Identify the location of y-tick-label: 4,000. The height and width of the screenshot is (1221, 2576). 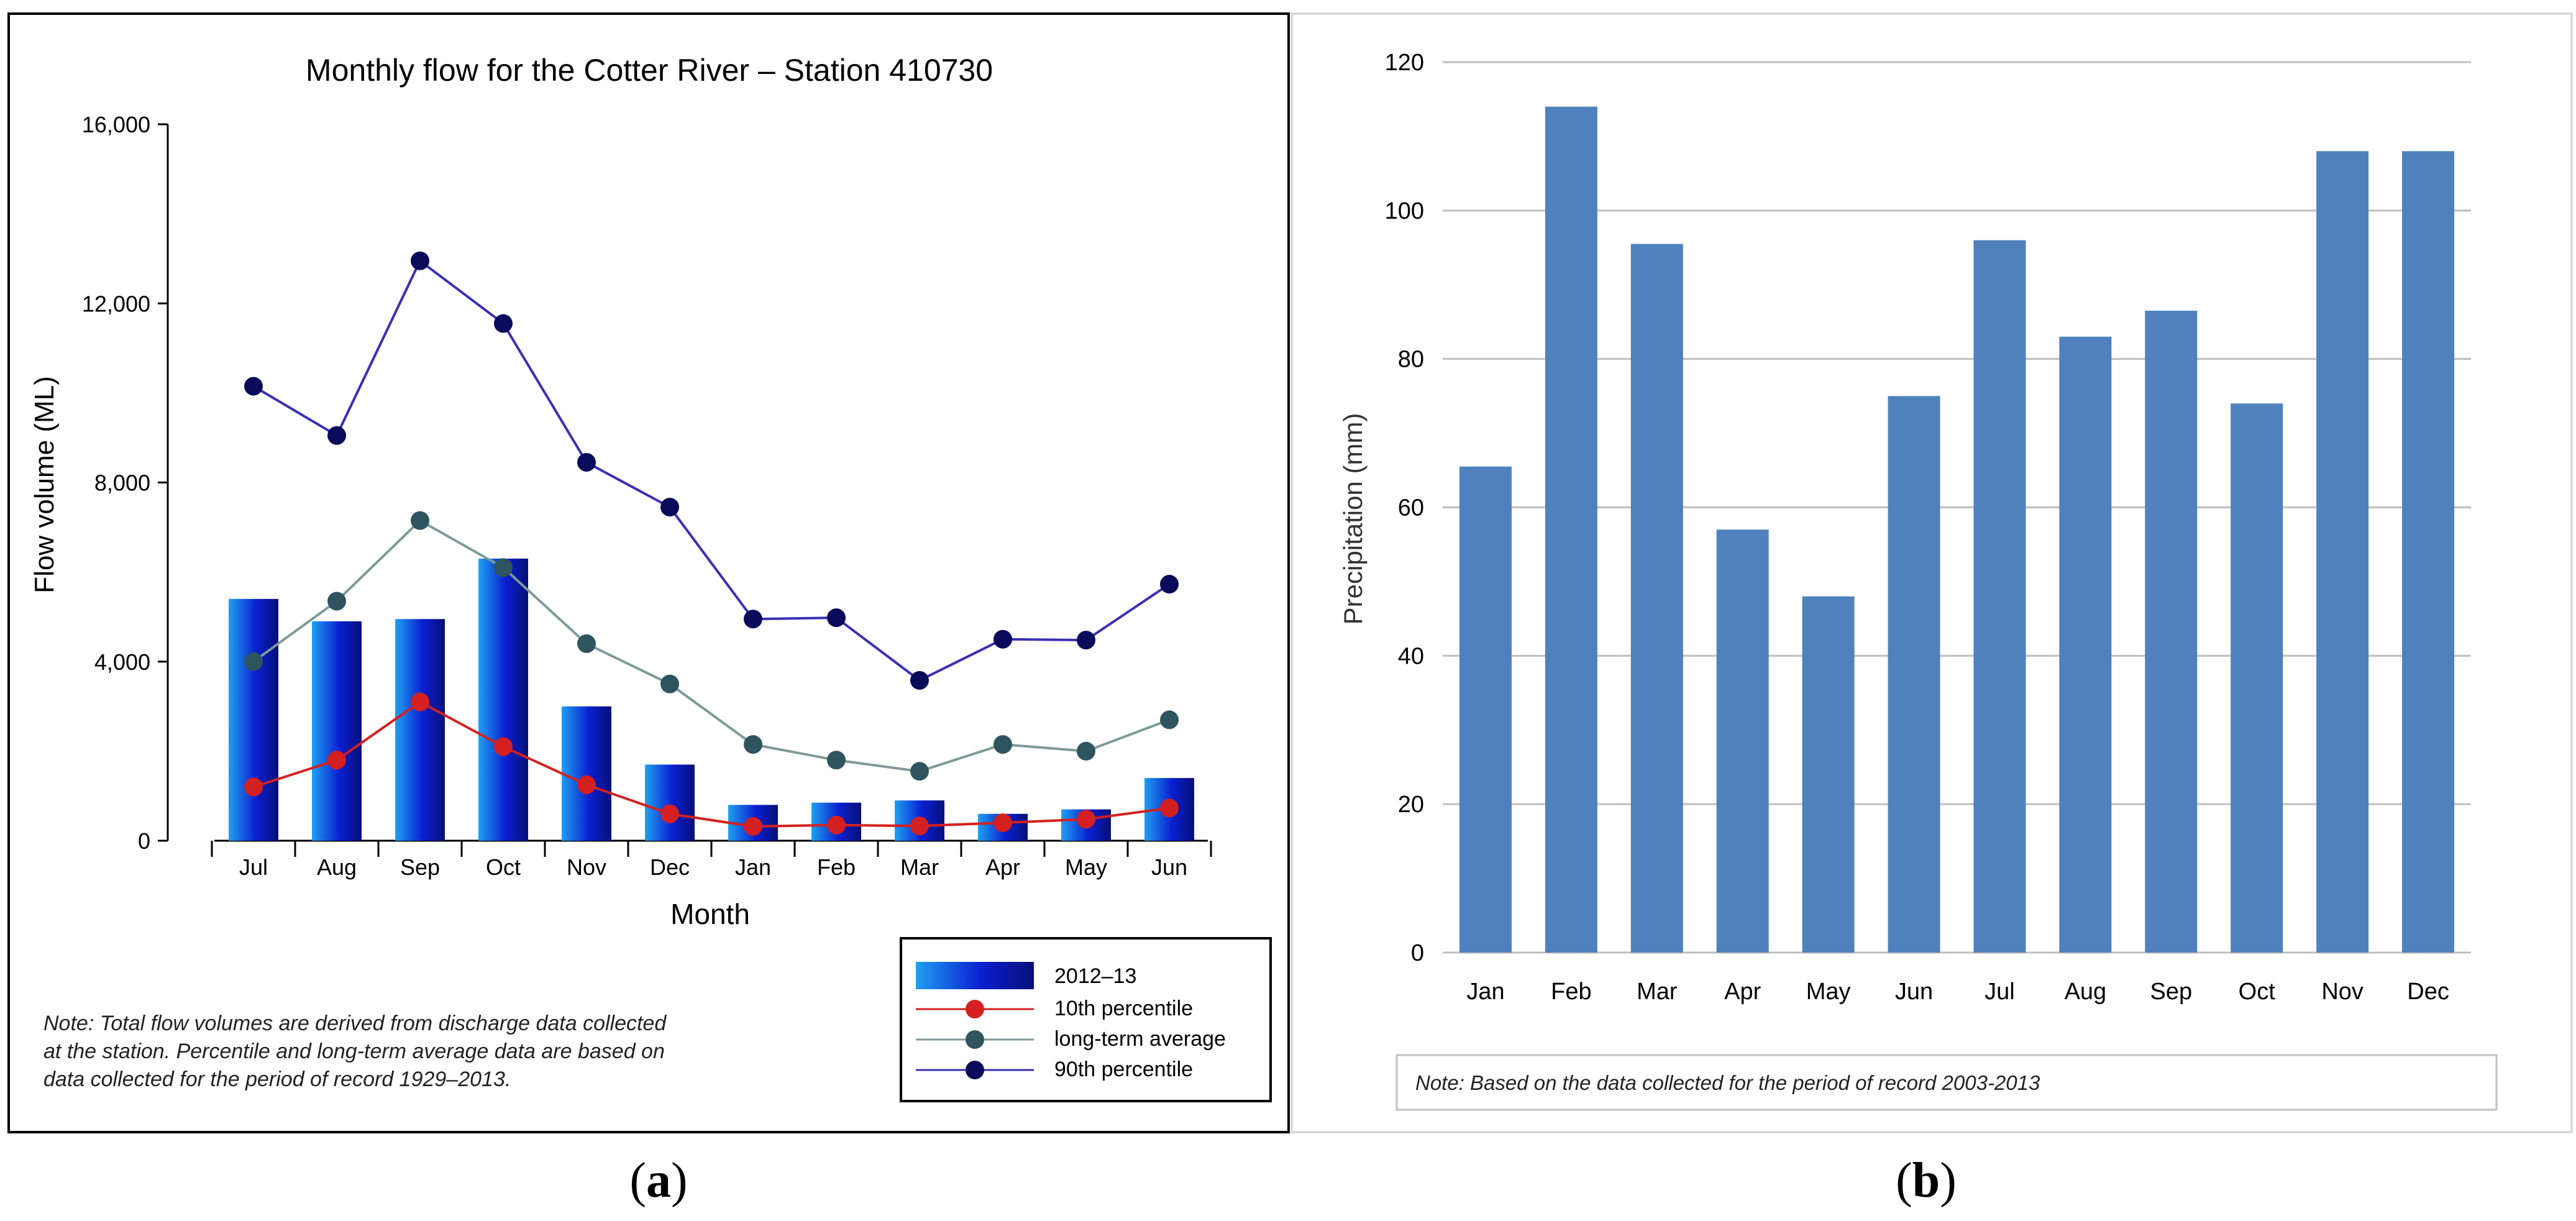
(122, 662).